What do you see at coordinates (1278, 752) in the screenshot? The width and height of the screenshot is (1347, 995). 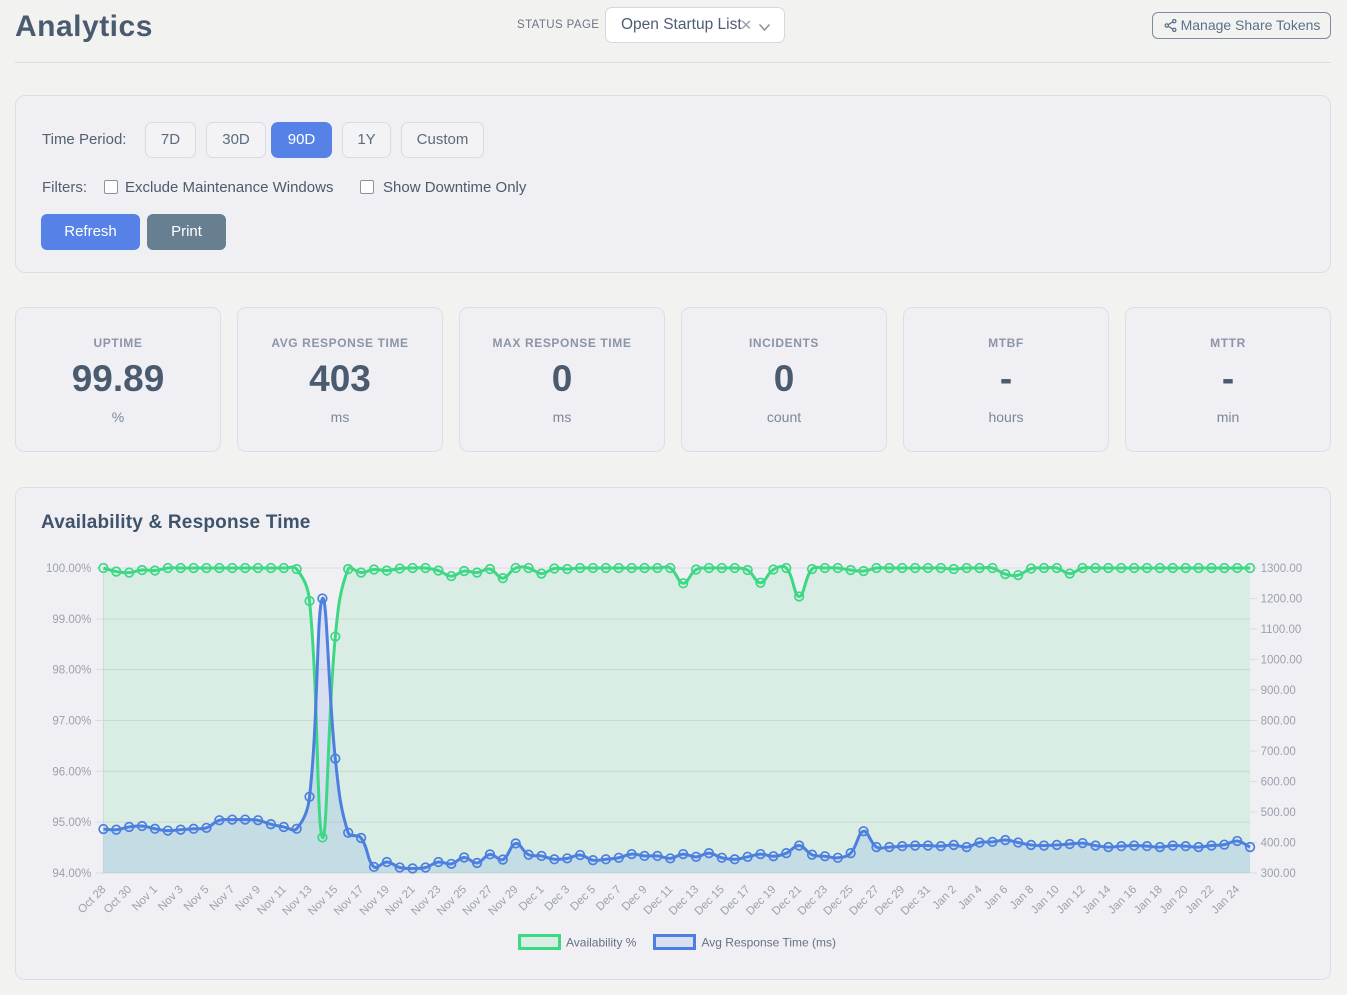 I see `svg-text: 700.00` at bounding box center [1278, 752].